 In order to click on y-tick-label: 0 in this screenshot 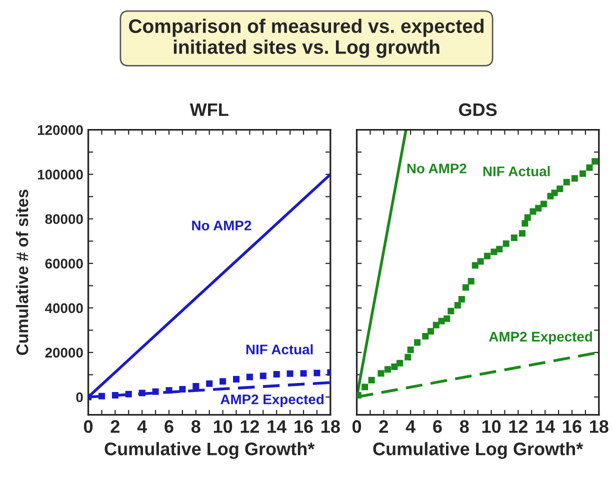, I will do `click(79, 397)`.